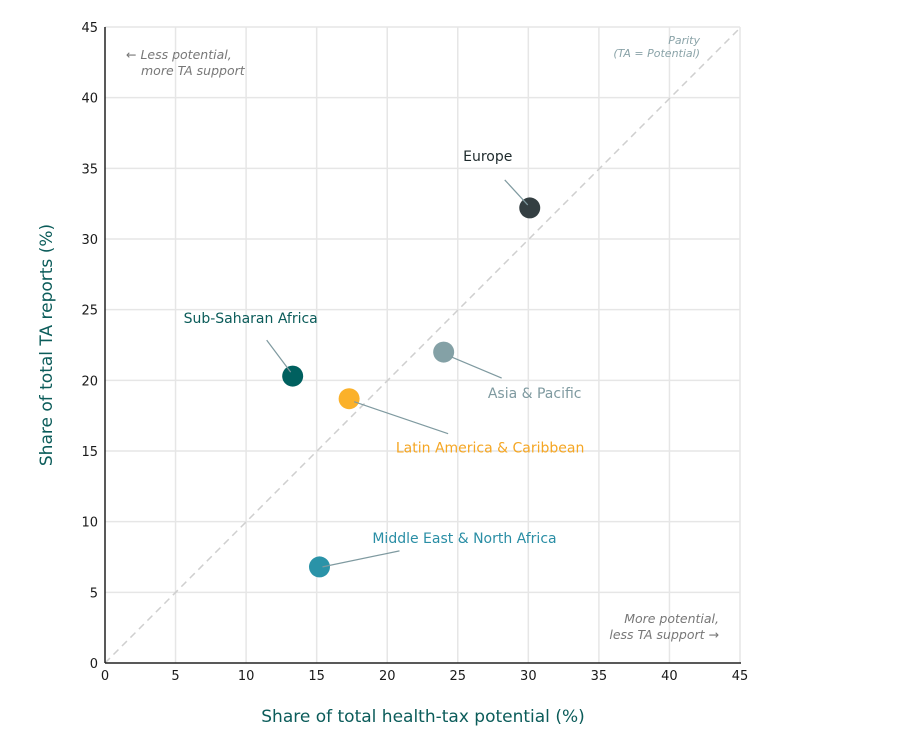 The image size is (900, 734). I want to click on data-label: Asia & Pacific, so click(535, 394).